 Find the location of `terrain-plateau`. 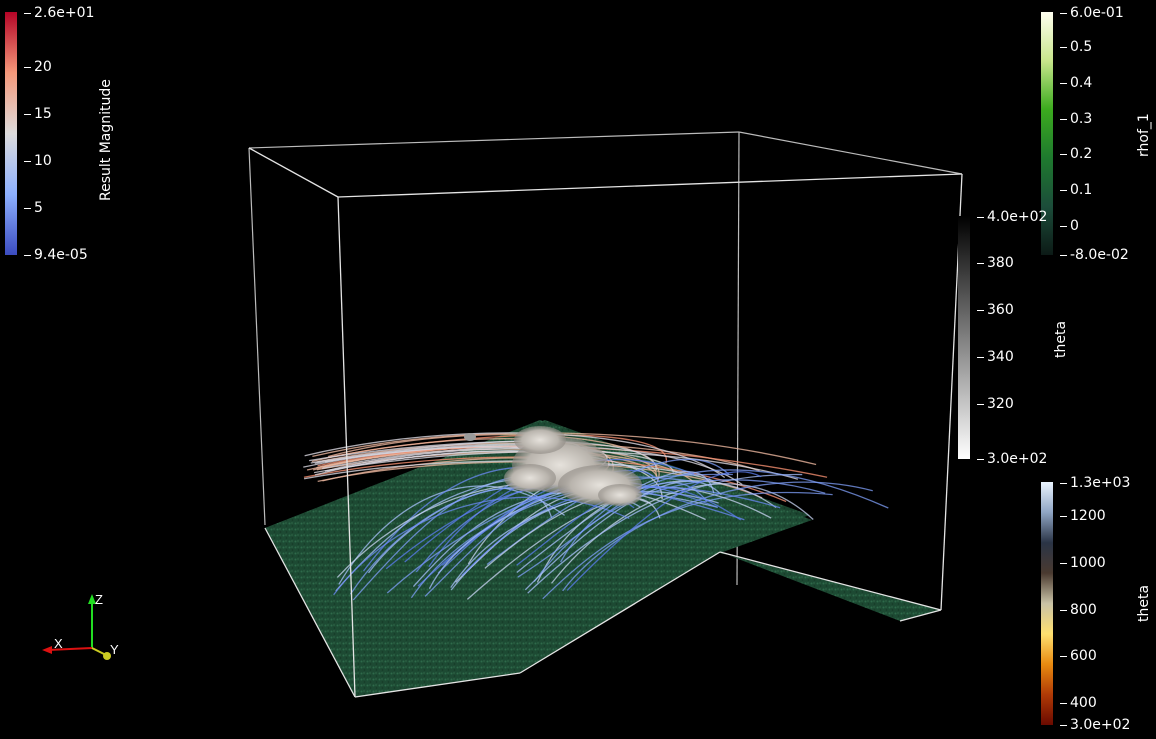

terrain-plateau is located at coordinates (537, 510).